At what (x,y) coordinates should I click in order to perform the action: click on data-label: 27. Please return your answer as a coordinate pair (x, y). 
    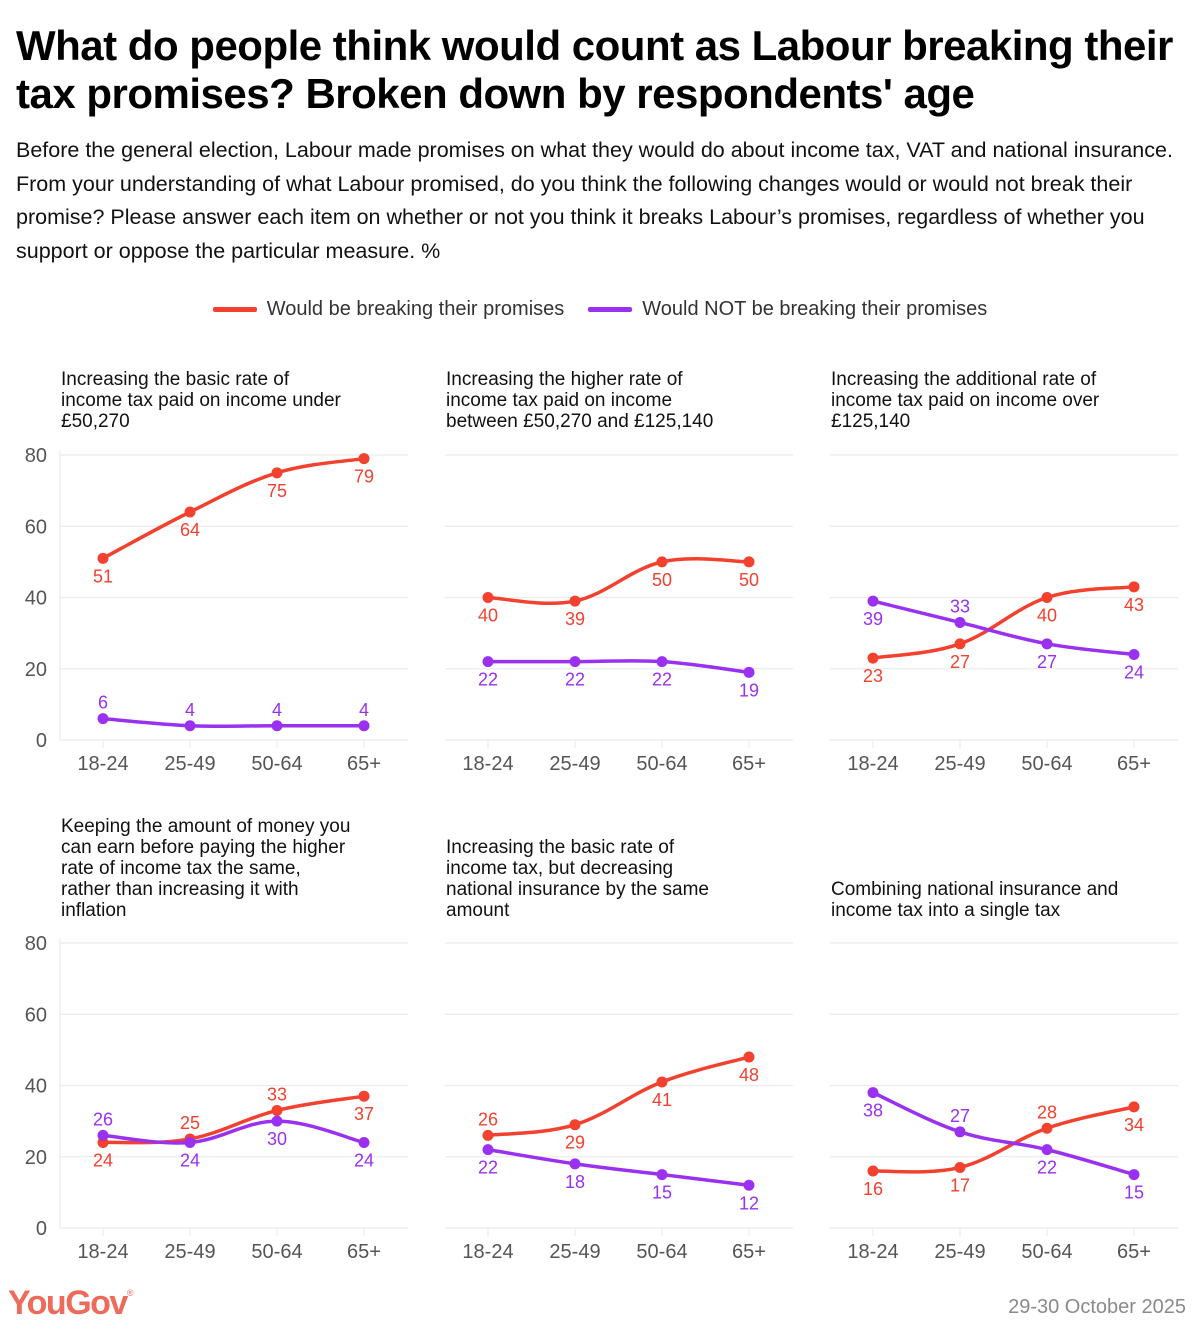
    Looking at the image, I should click on (960, 662).